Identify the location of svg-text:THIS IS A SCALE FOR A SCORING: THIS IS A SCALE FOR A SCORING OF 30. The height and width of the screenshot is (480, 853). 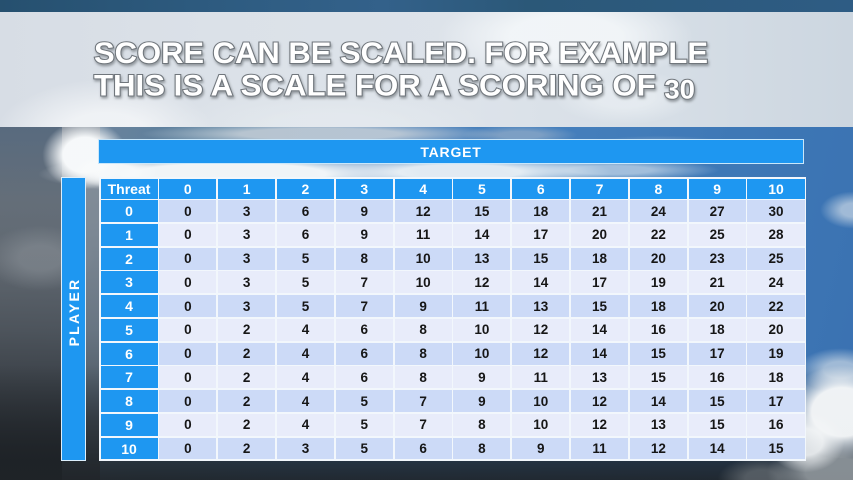
(394, 87).